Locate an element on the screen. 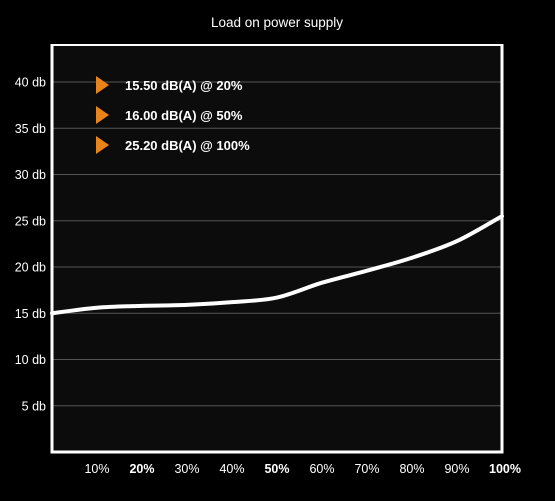  x-tick-label: 80% is located at coordinates (411, 469).